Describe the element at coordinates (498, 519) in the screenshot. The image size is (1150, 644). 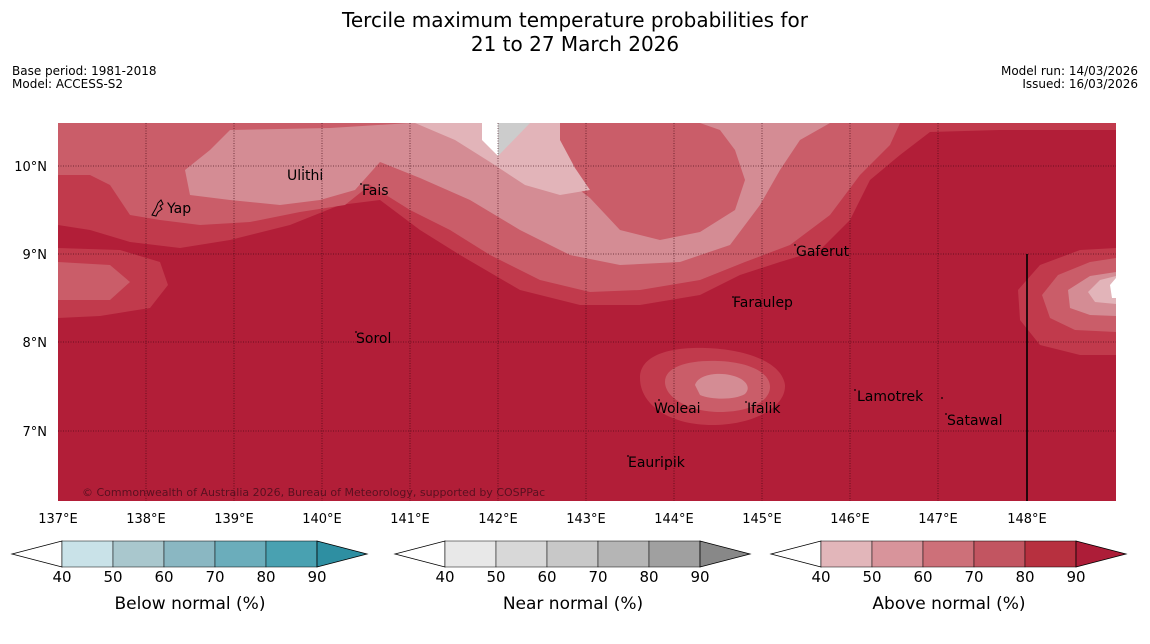
I see `lon-label-142: 142°E` at that location.